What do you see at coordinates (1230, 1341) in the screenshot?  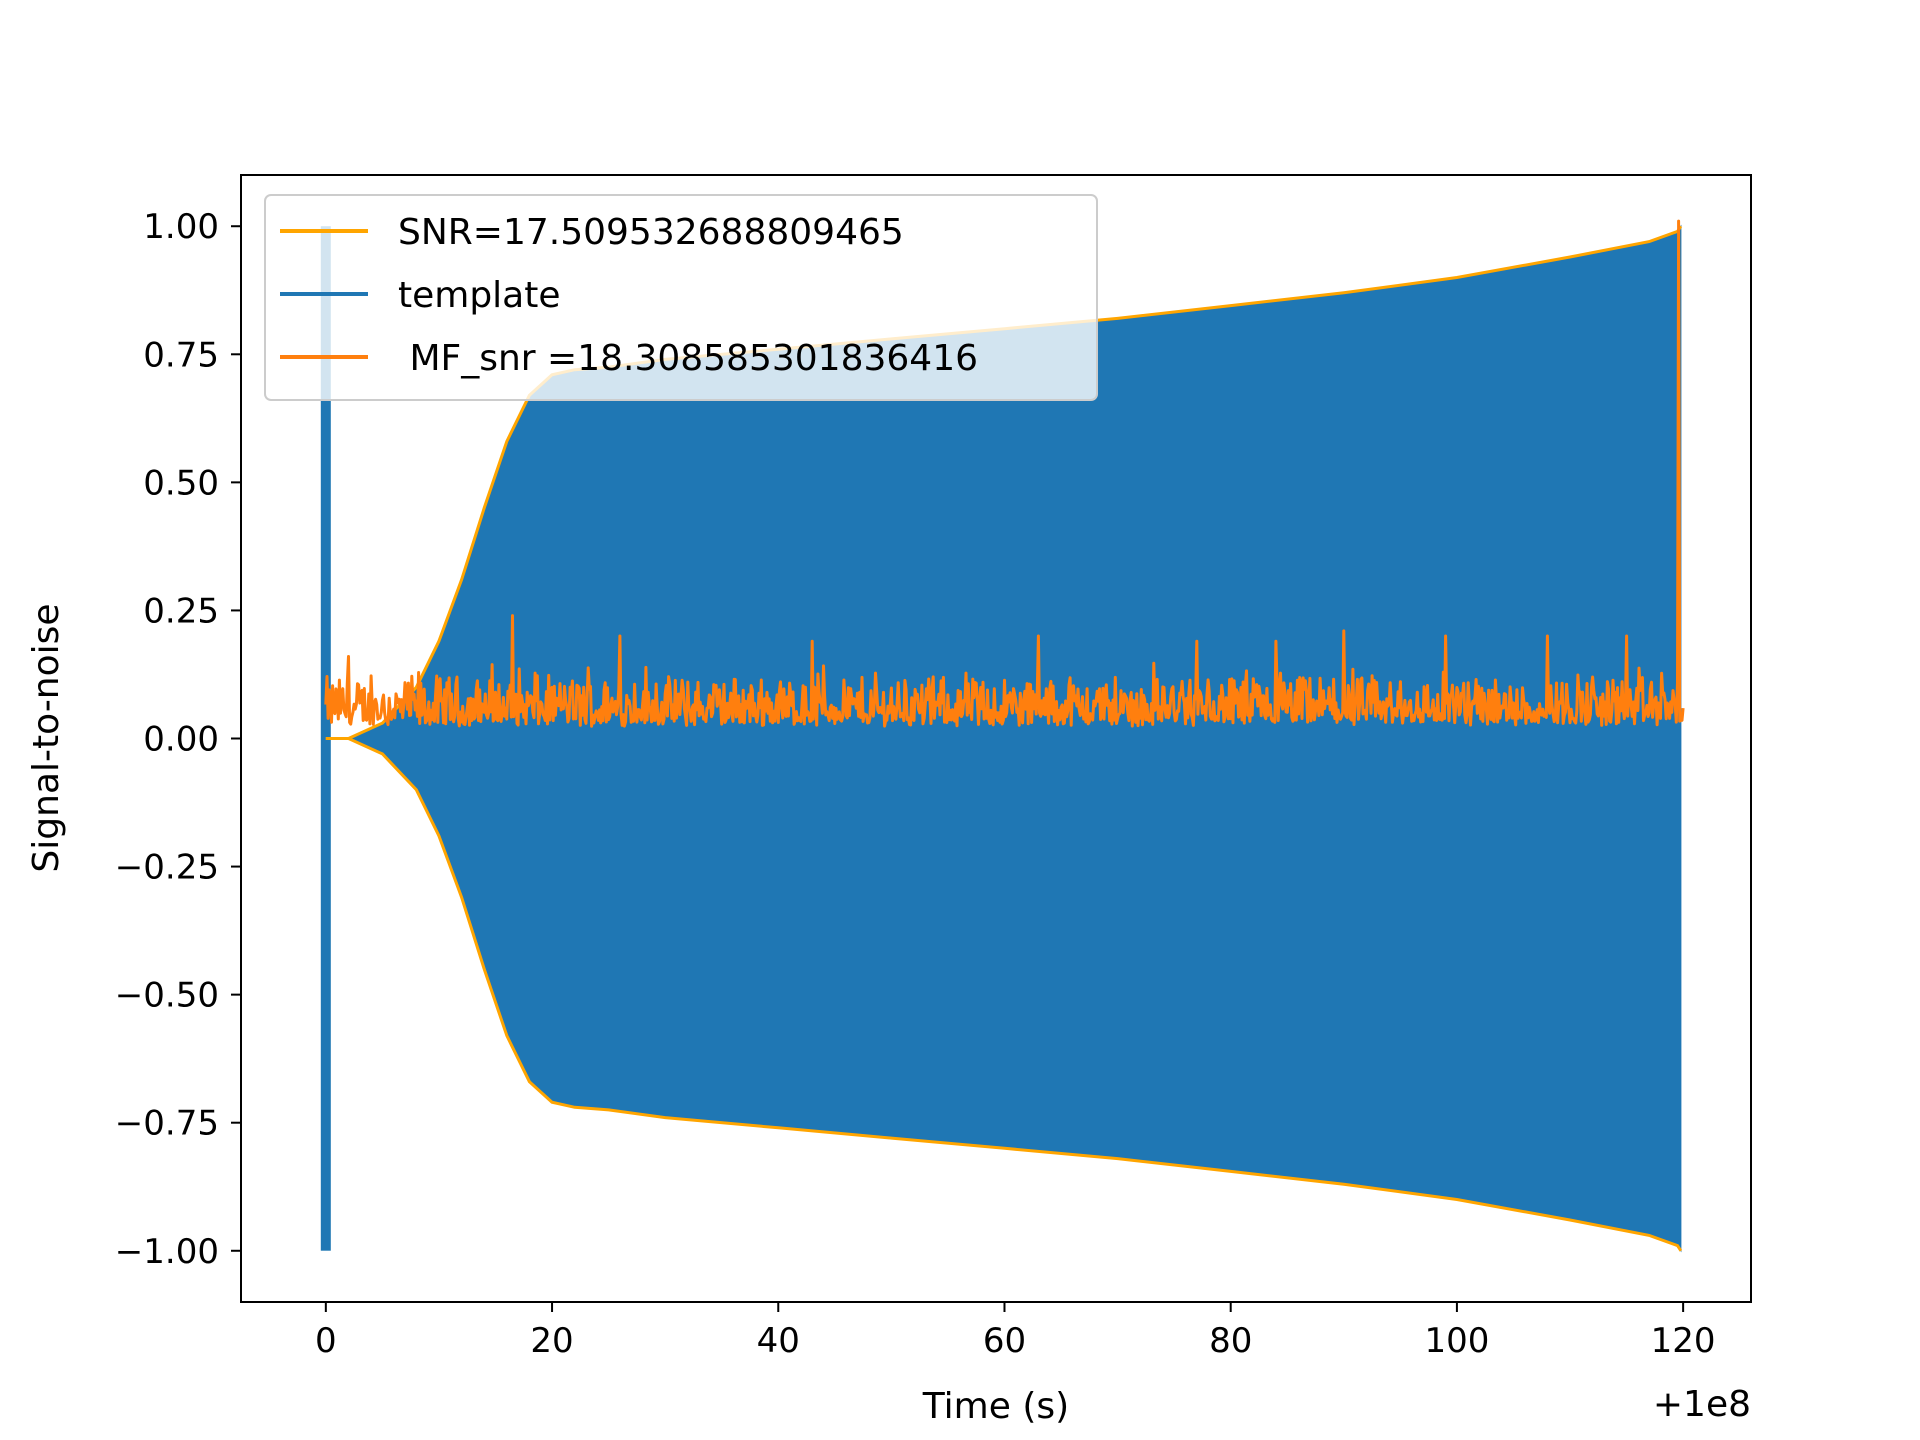 I see `x-tick-label: 80` at bounding box center [1230, 1341].